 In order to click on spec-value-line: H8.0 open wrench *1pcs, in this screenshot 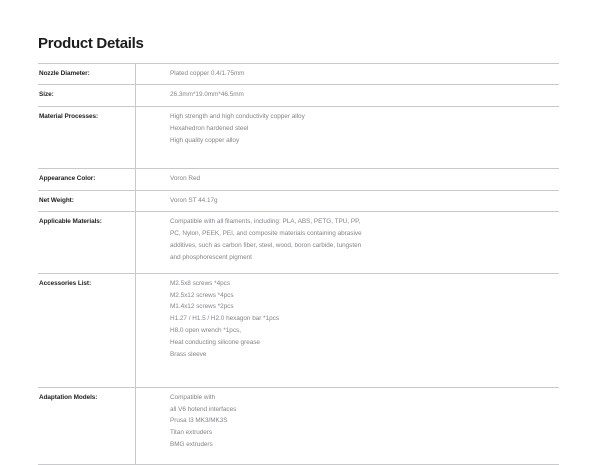, I will do `click(205, 331)`.